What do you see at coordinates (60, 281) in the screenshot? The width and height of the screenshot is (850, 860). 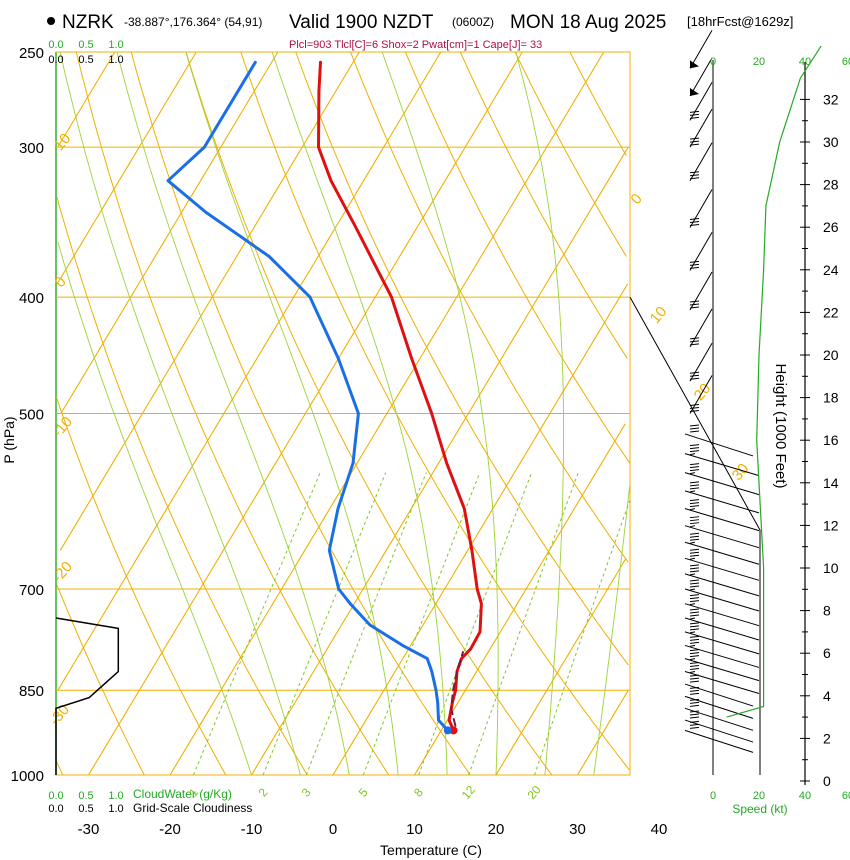 I see `isotherm-label: 0` at bounding box center [60, 281].